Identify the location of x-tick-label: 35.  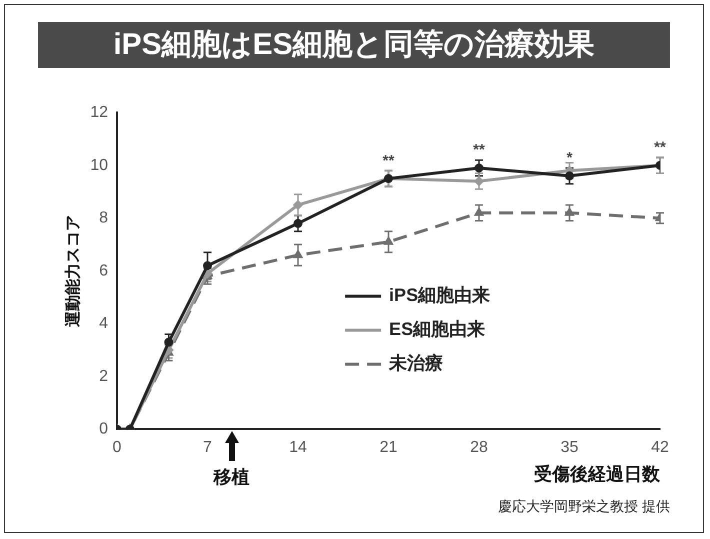
(569, 447).